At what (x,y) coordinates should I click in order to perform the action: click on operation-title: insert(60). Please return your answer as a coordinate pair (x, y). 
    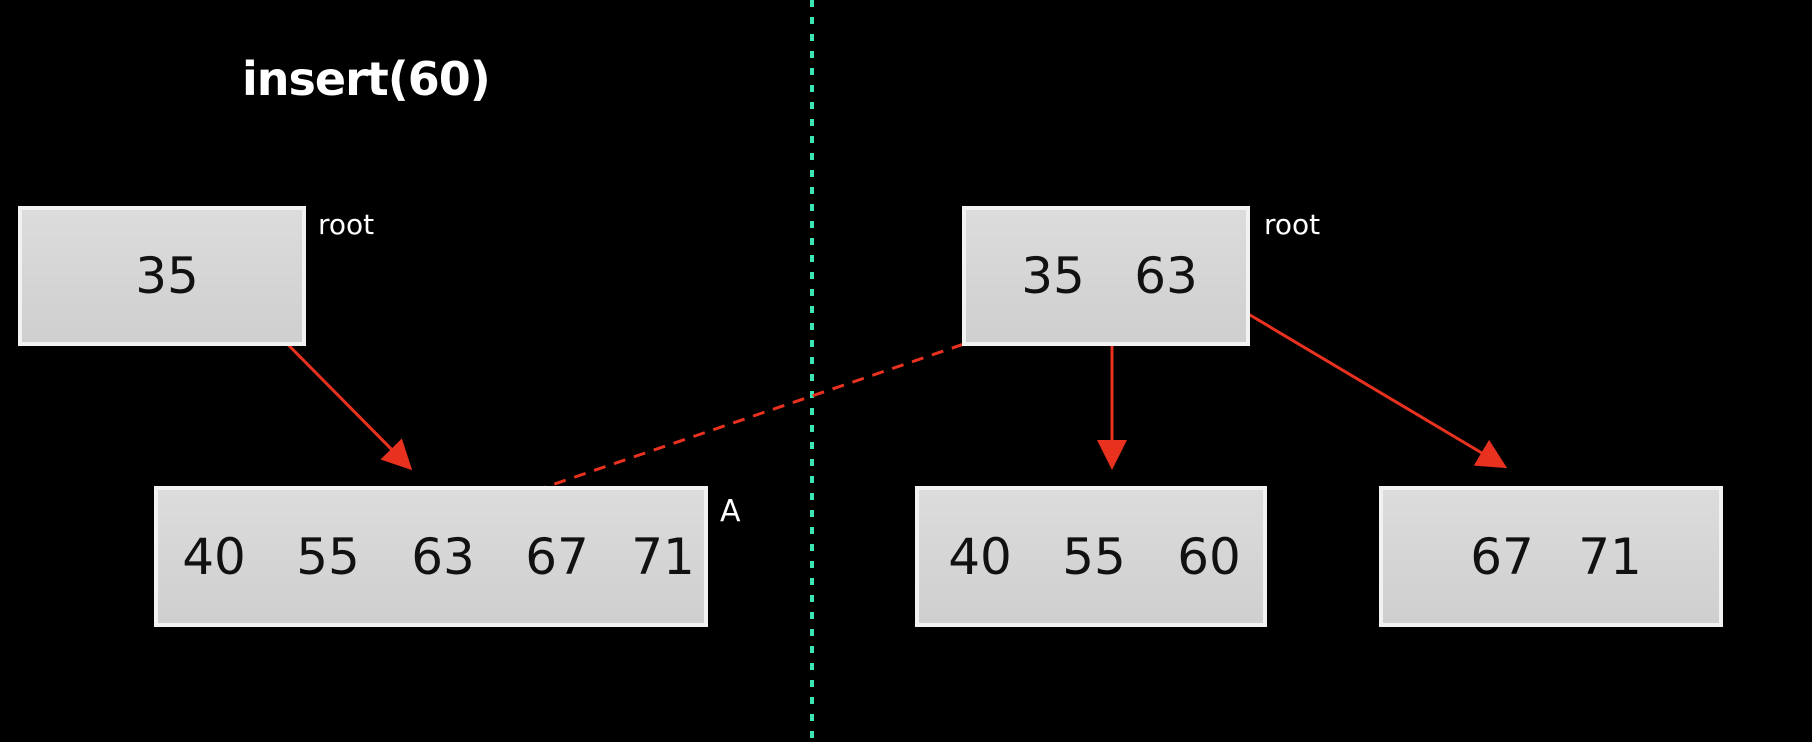
    Looking at the image, I should click on (366, 79).